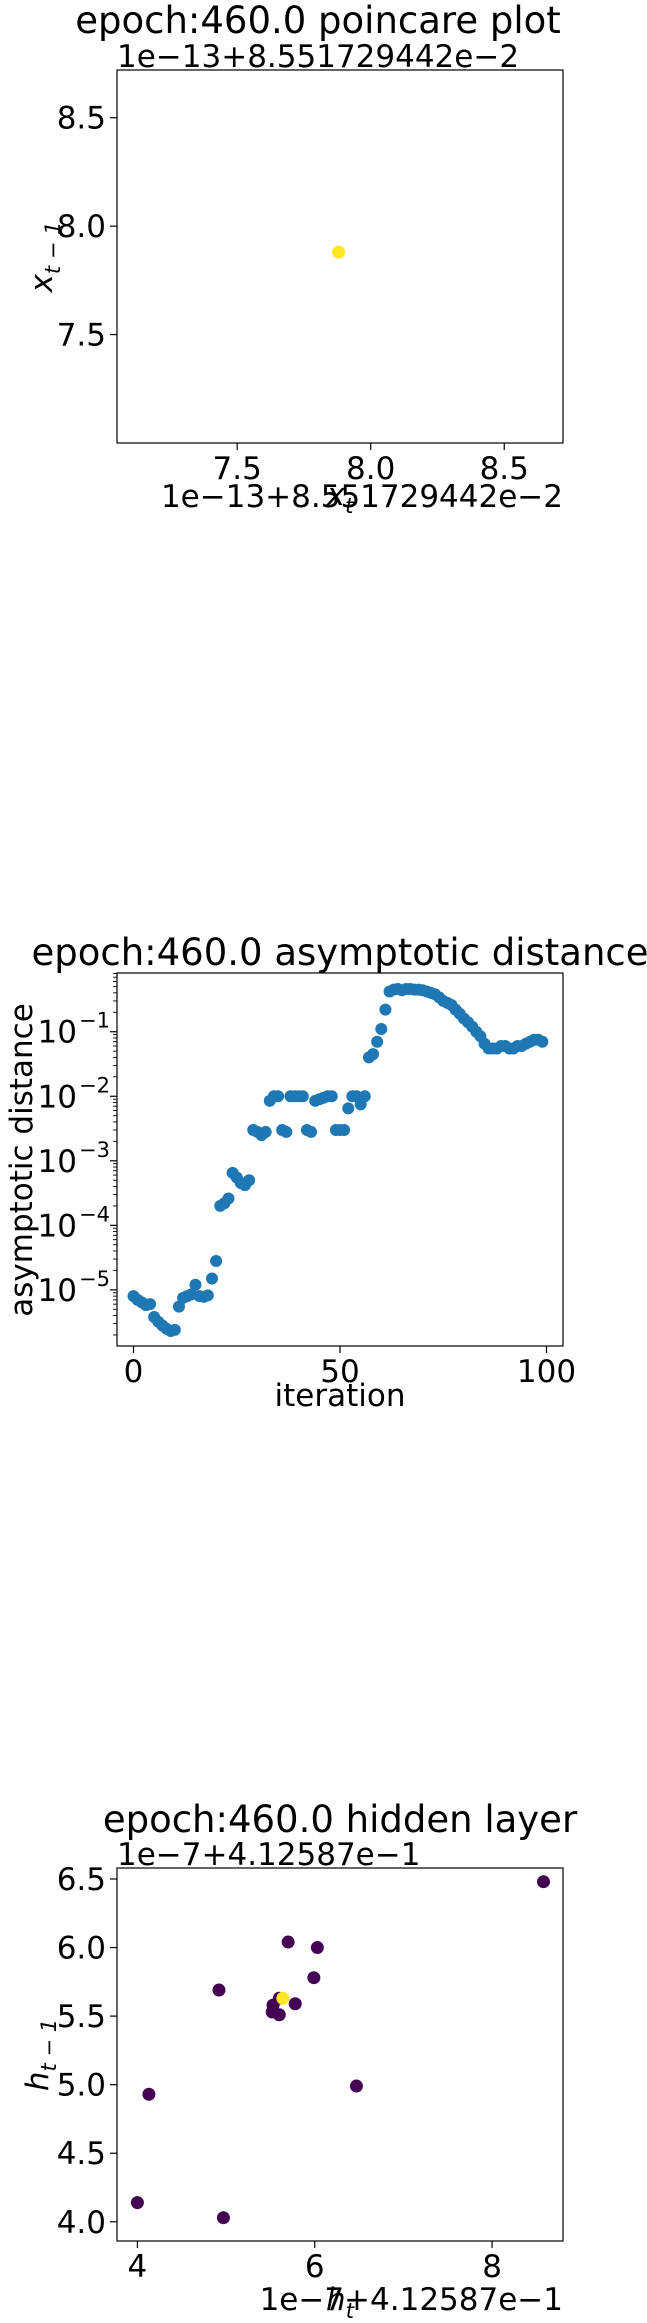 The image size is (647, 2323). What do you see at coordinates (492, 2267) in the screenshot?
I see `hidden-xtick-label: 8` at bounding box center [492, 2267].